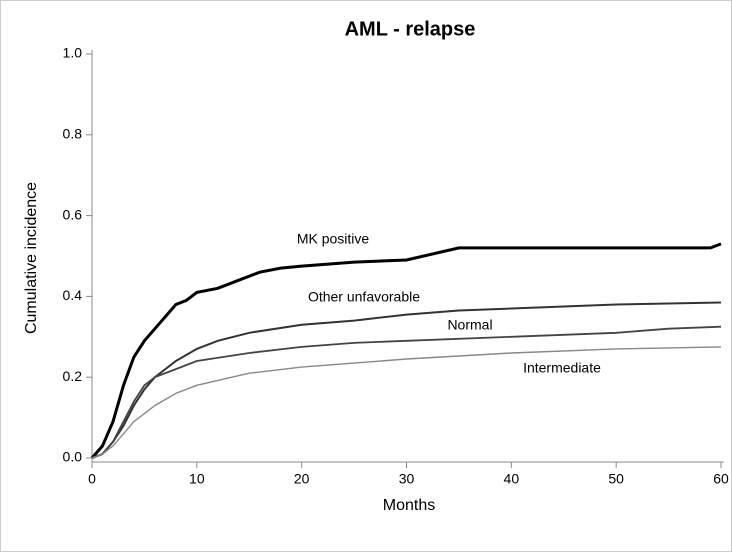  Describe the element at coordinates (73, 295) in the screenshot. I see `y-tick-label: 0.4` at that location.